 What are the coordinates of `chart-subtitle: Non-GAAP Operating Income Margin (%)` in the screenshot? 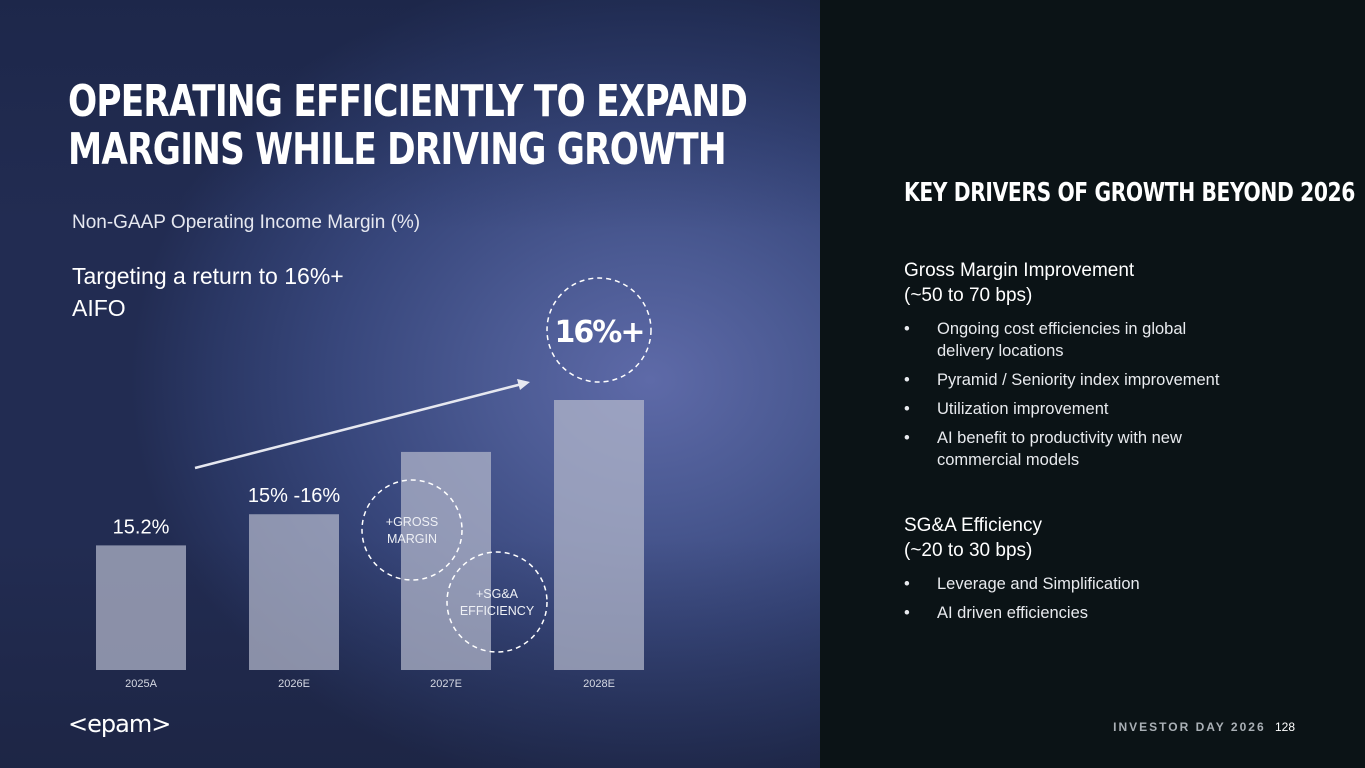 It's located at (246, 222).